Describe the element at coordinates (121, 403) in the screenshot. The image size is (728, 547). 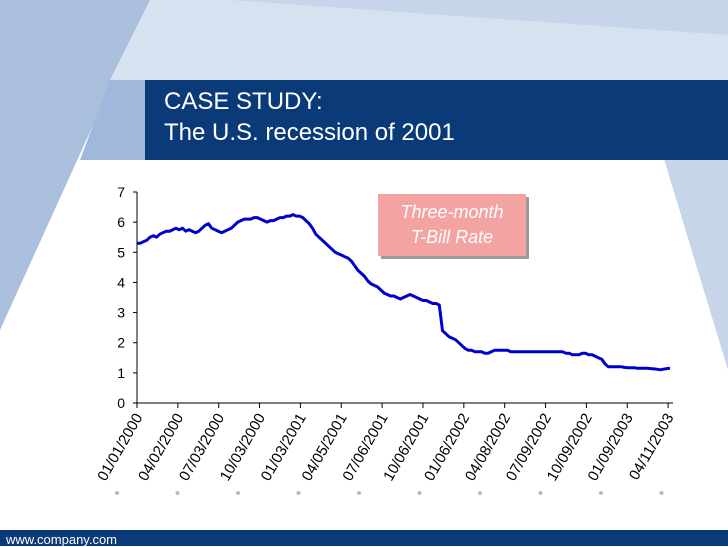
I see `y-tick-label: 0` at that location.